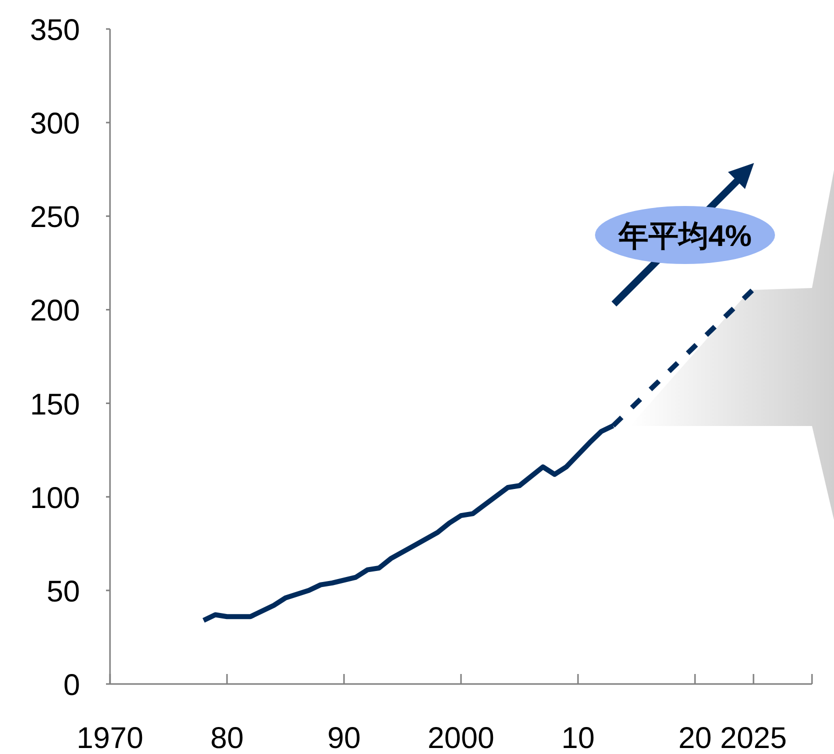 Image resolution: width=834 pixels, height=754 pixels. Describe the element at coordinates (753, 738) in the screenshot. I see `x-tick-label: 2025` at that location.